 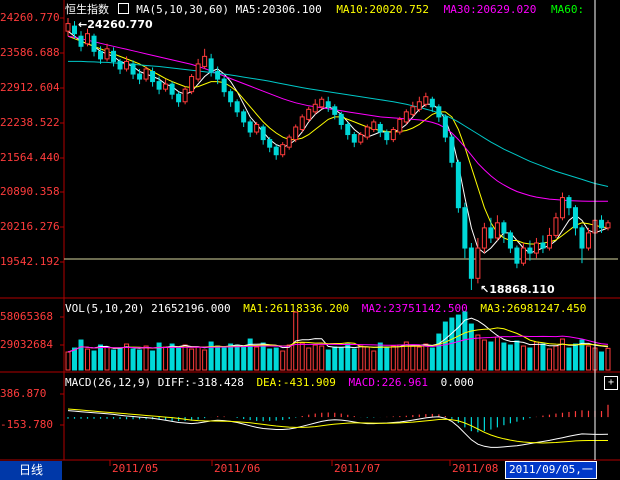 I want to click on price-tick: 23586.688, so click(x=30, y=52).